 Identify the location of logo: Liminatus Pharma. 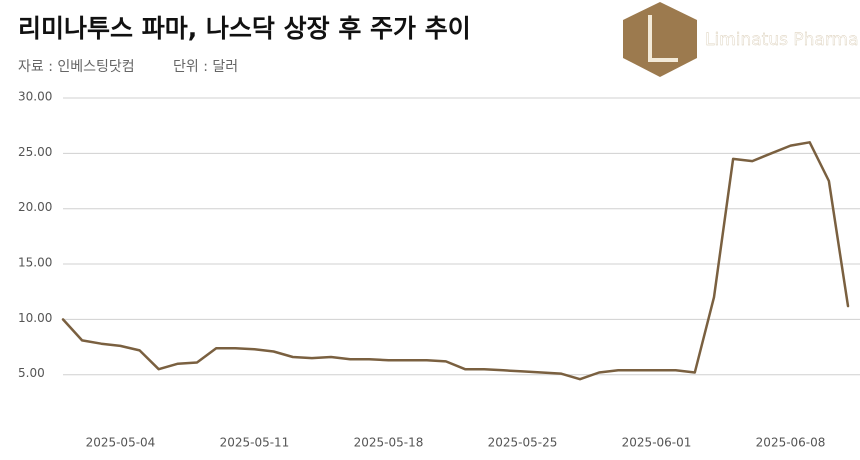
(741, 39).